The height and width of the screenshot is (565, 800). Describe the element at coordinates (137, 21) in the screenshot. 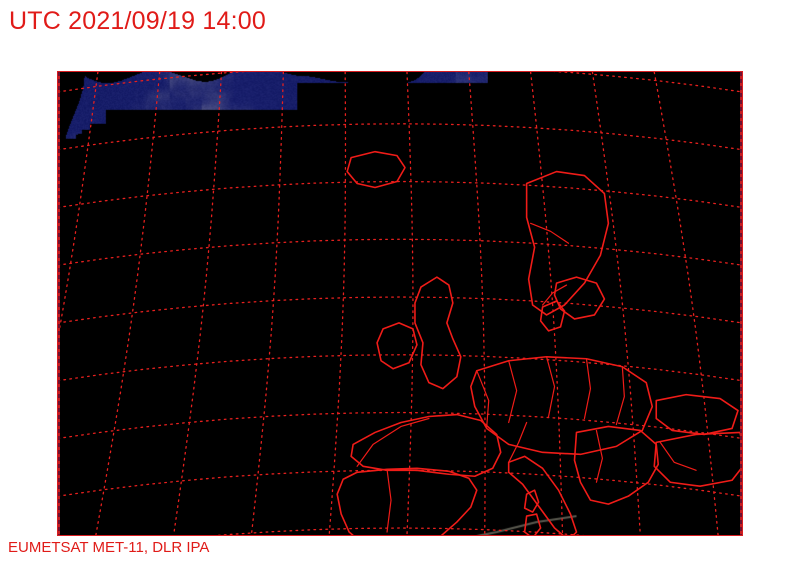

I see `utc-timestamp-label: UTC 2021/09/19 14:00` at that location.